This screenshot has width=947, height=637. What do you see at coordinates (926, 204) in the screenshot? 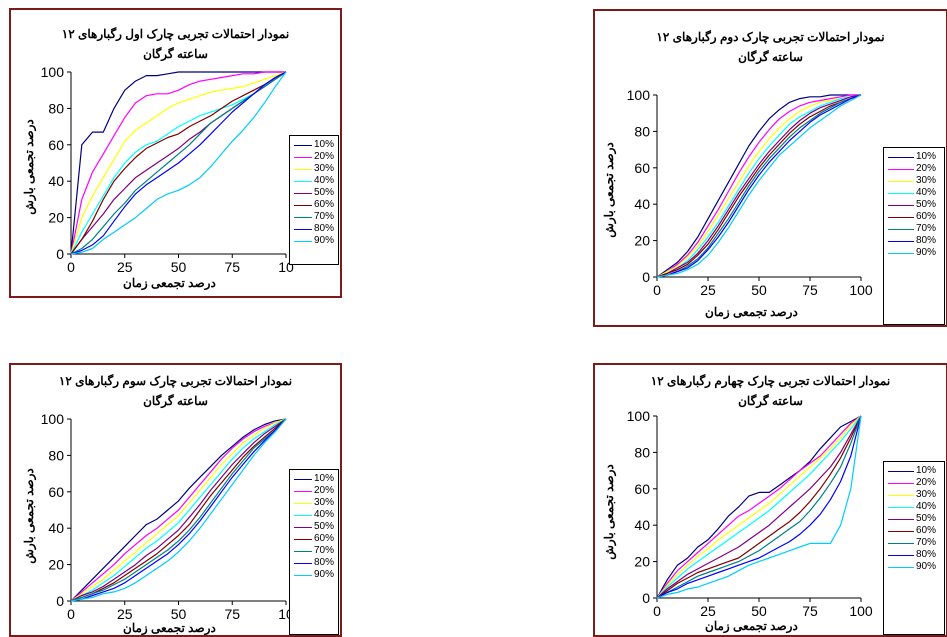
I see `legend-label: 50%` at bounding box center [926, 204].